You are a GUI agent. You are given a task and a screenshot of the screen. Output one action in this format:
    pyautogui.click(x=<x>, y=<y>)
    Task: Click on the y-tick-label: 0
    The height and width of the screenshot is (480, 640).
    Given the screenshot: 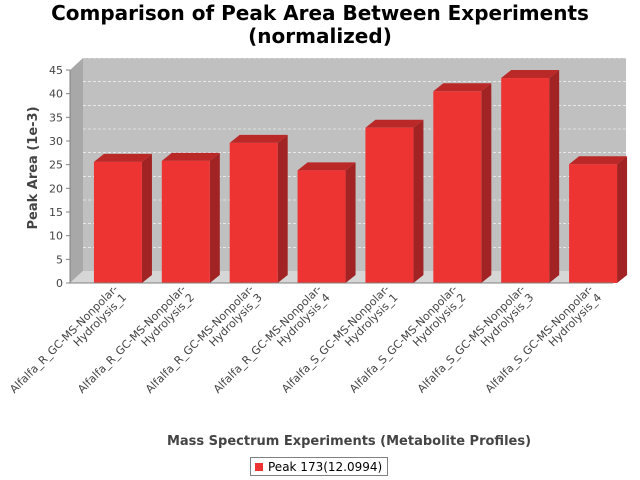 What is the action you would take?
    pyautogui.click(x=59, y=283)
    